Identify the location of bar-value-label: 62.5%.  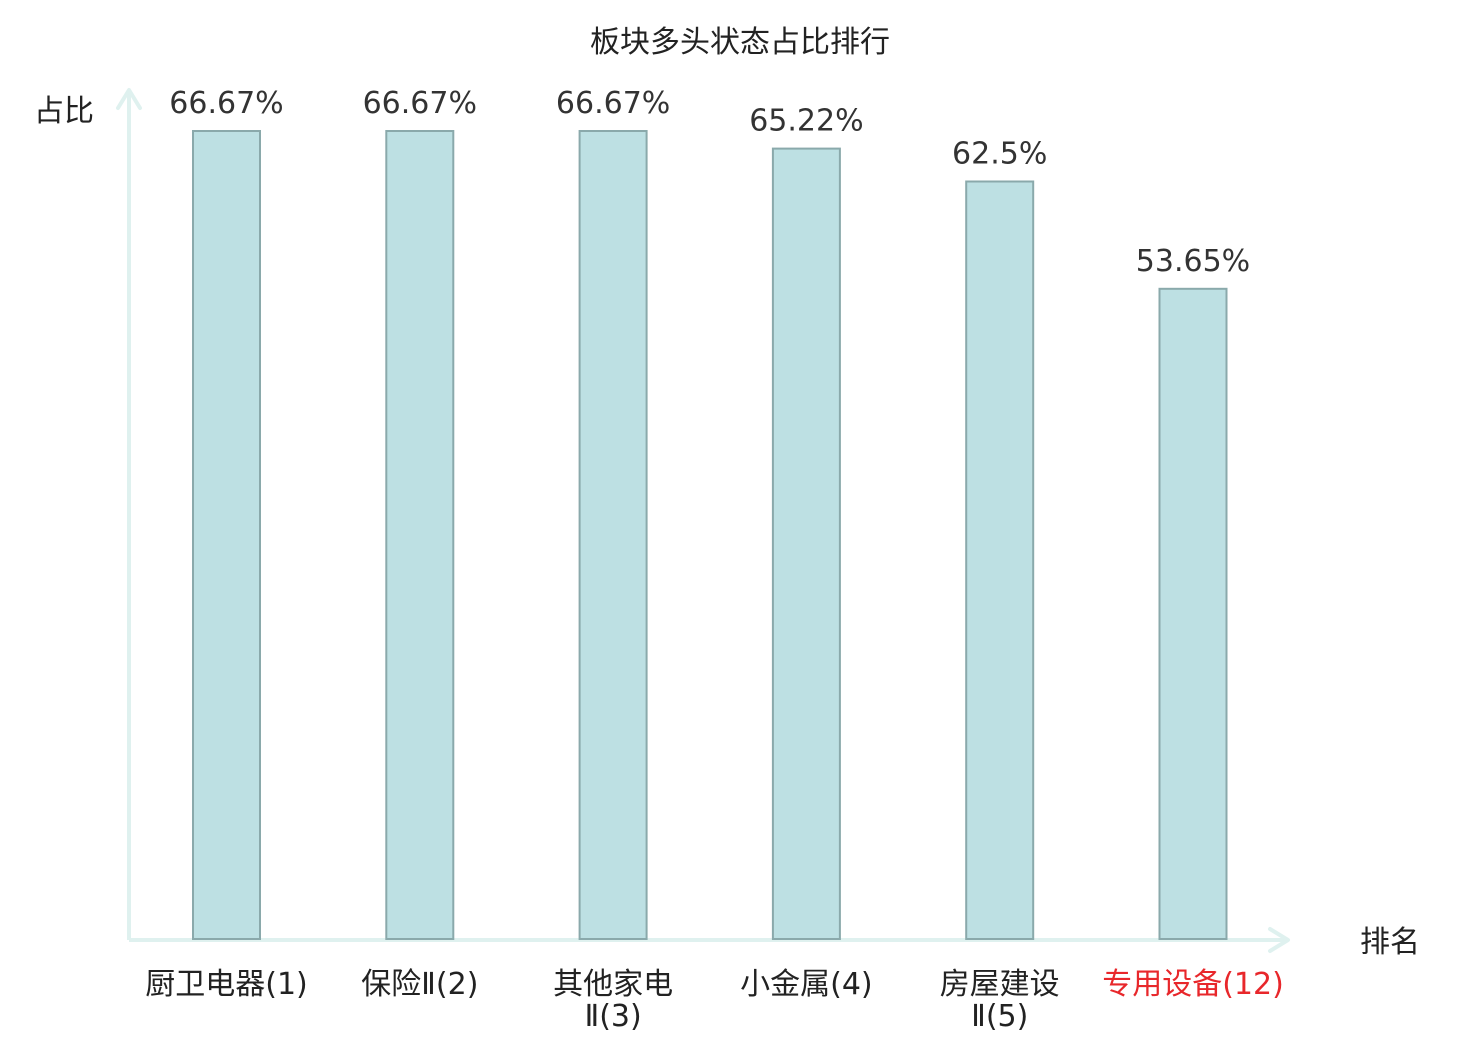
(999, 154).